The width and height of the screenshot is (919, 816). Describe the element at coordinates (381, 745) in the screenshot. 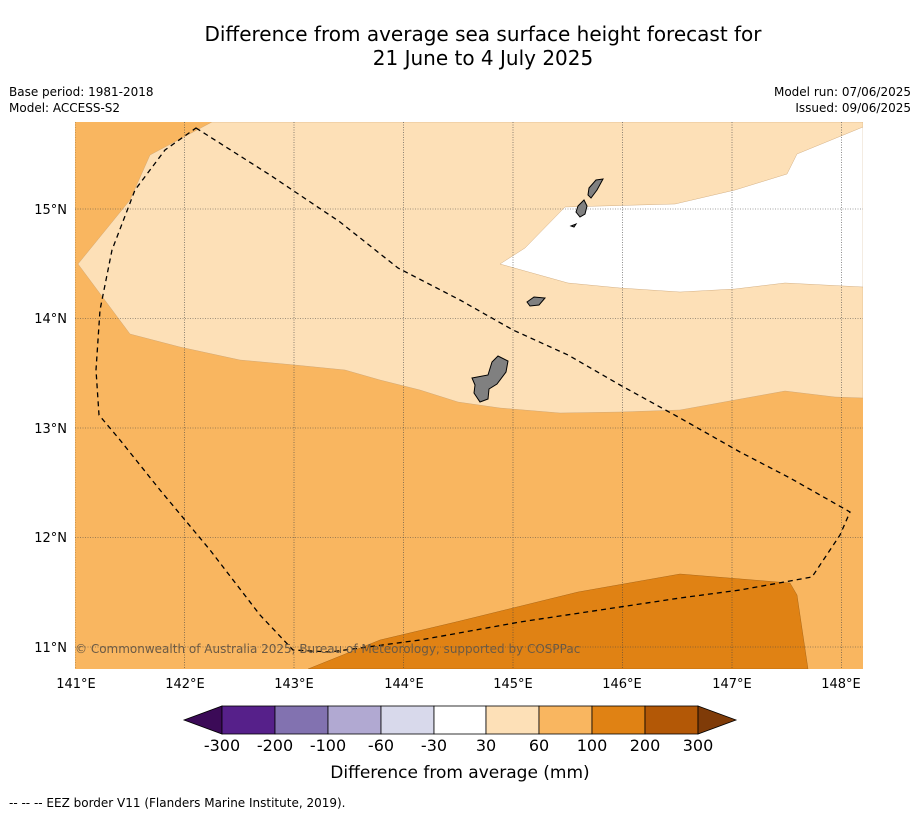

I see `colorbar-tick: -60` at that location.